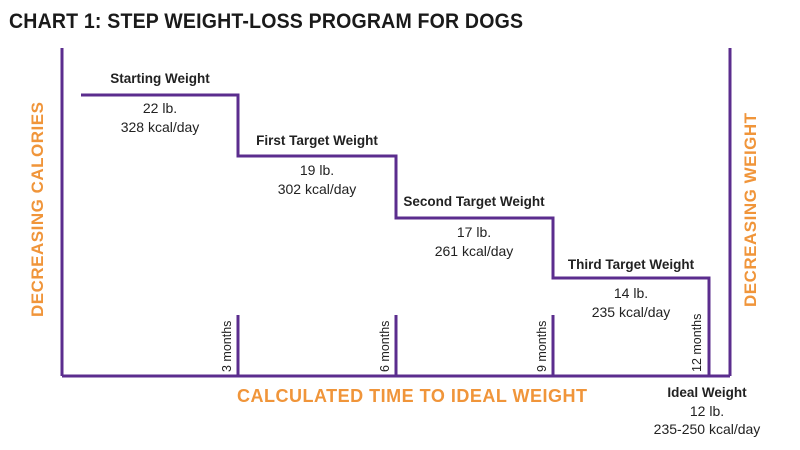 The width and height of the screenshot is (800, 450). Describe the element at coordinates (707, 411) in the screenshot. I see `ideal-weight-value: 12 lb.` at that location.